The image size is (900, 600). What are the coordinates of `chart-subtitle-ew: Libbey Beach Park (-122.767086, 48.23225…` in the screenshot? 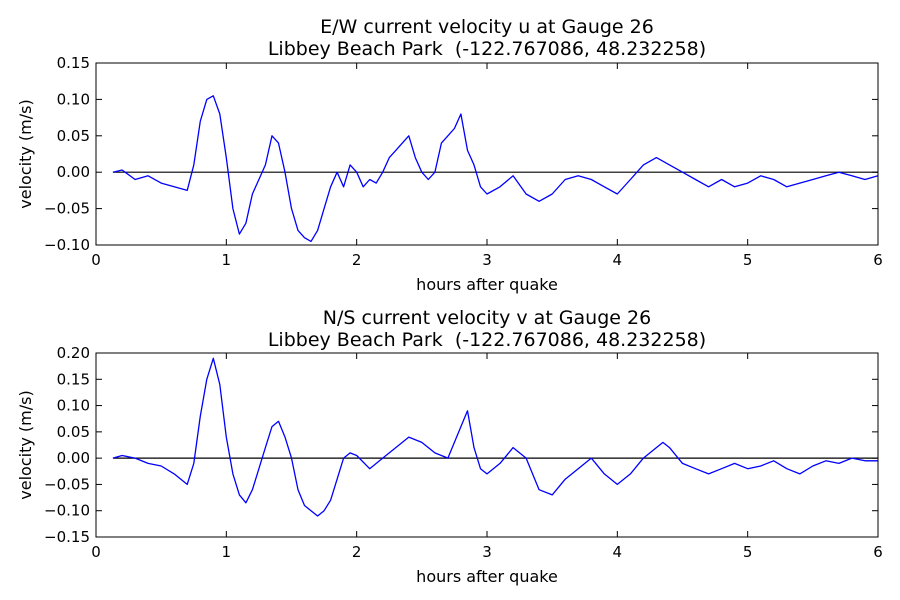 It's located at (487, 49).